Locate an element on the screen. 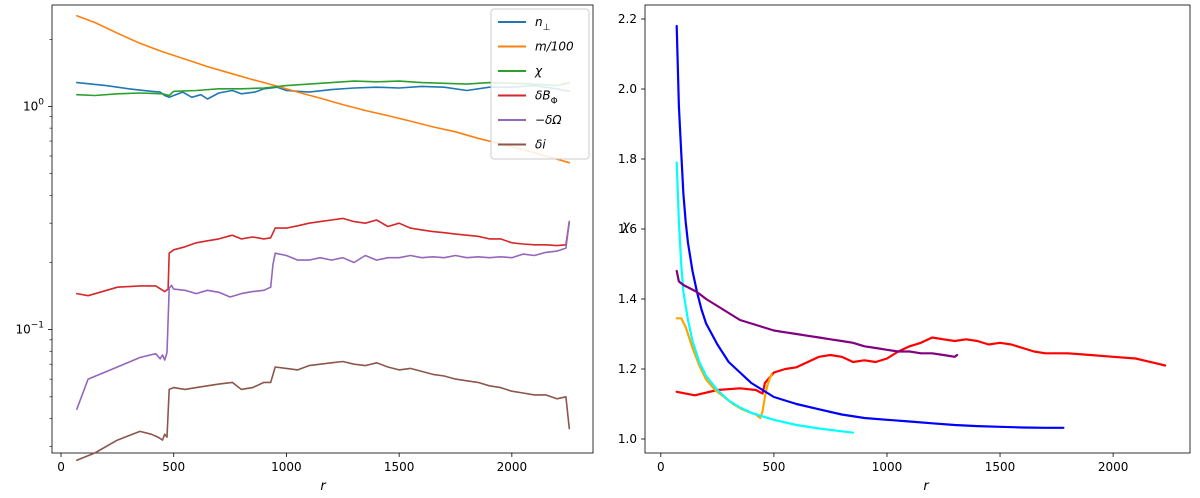  legend-box is located at coordinates (540, 84).